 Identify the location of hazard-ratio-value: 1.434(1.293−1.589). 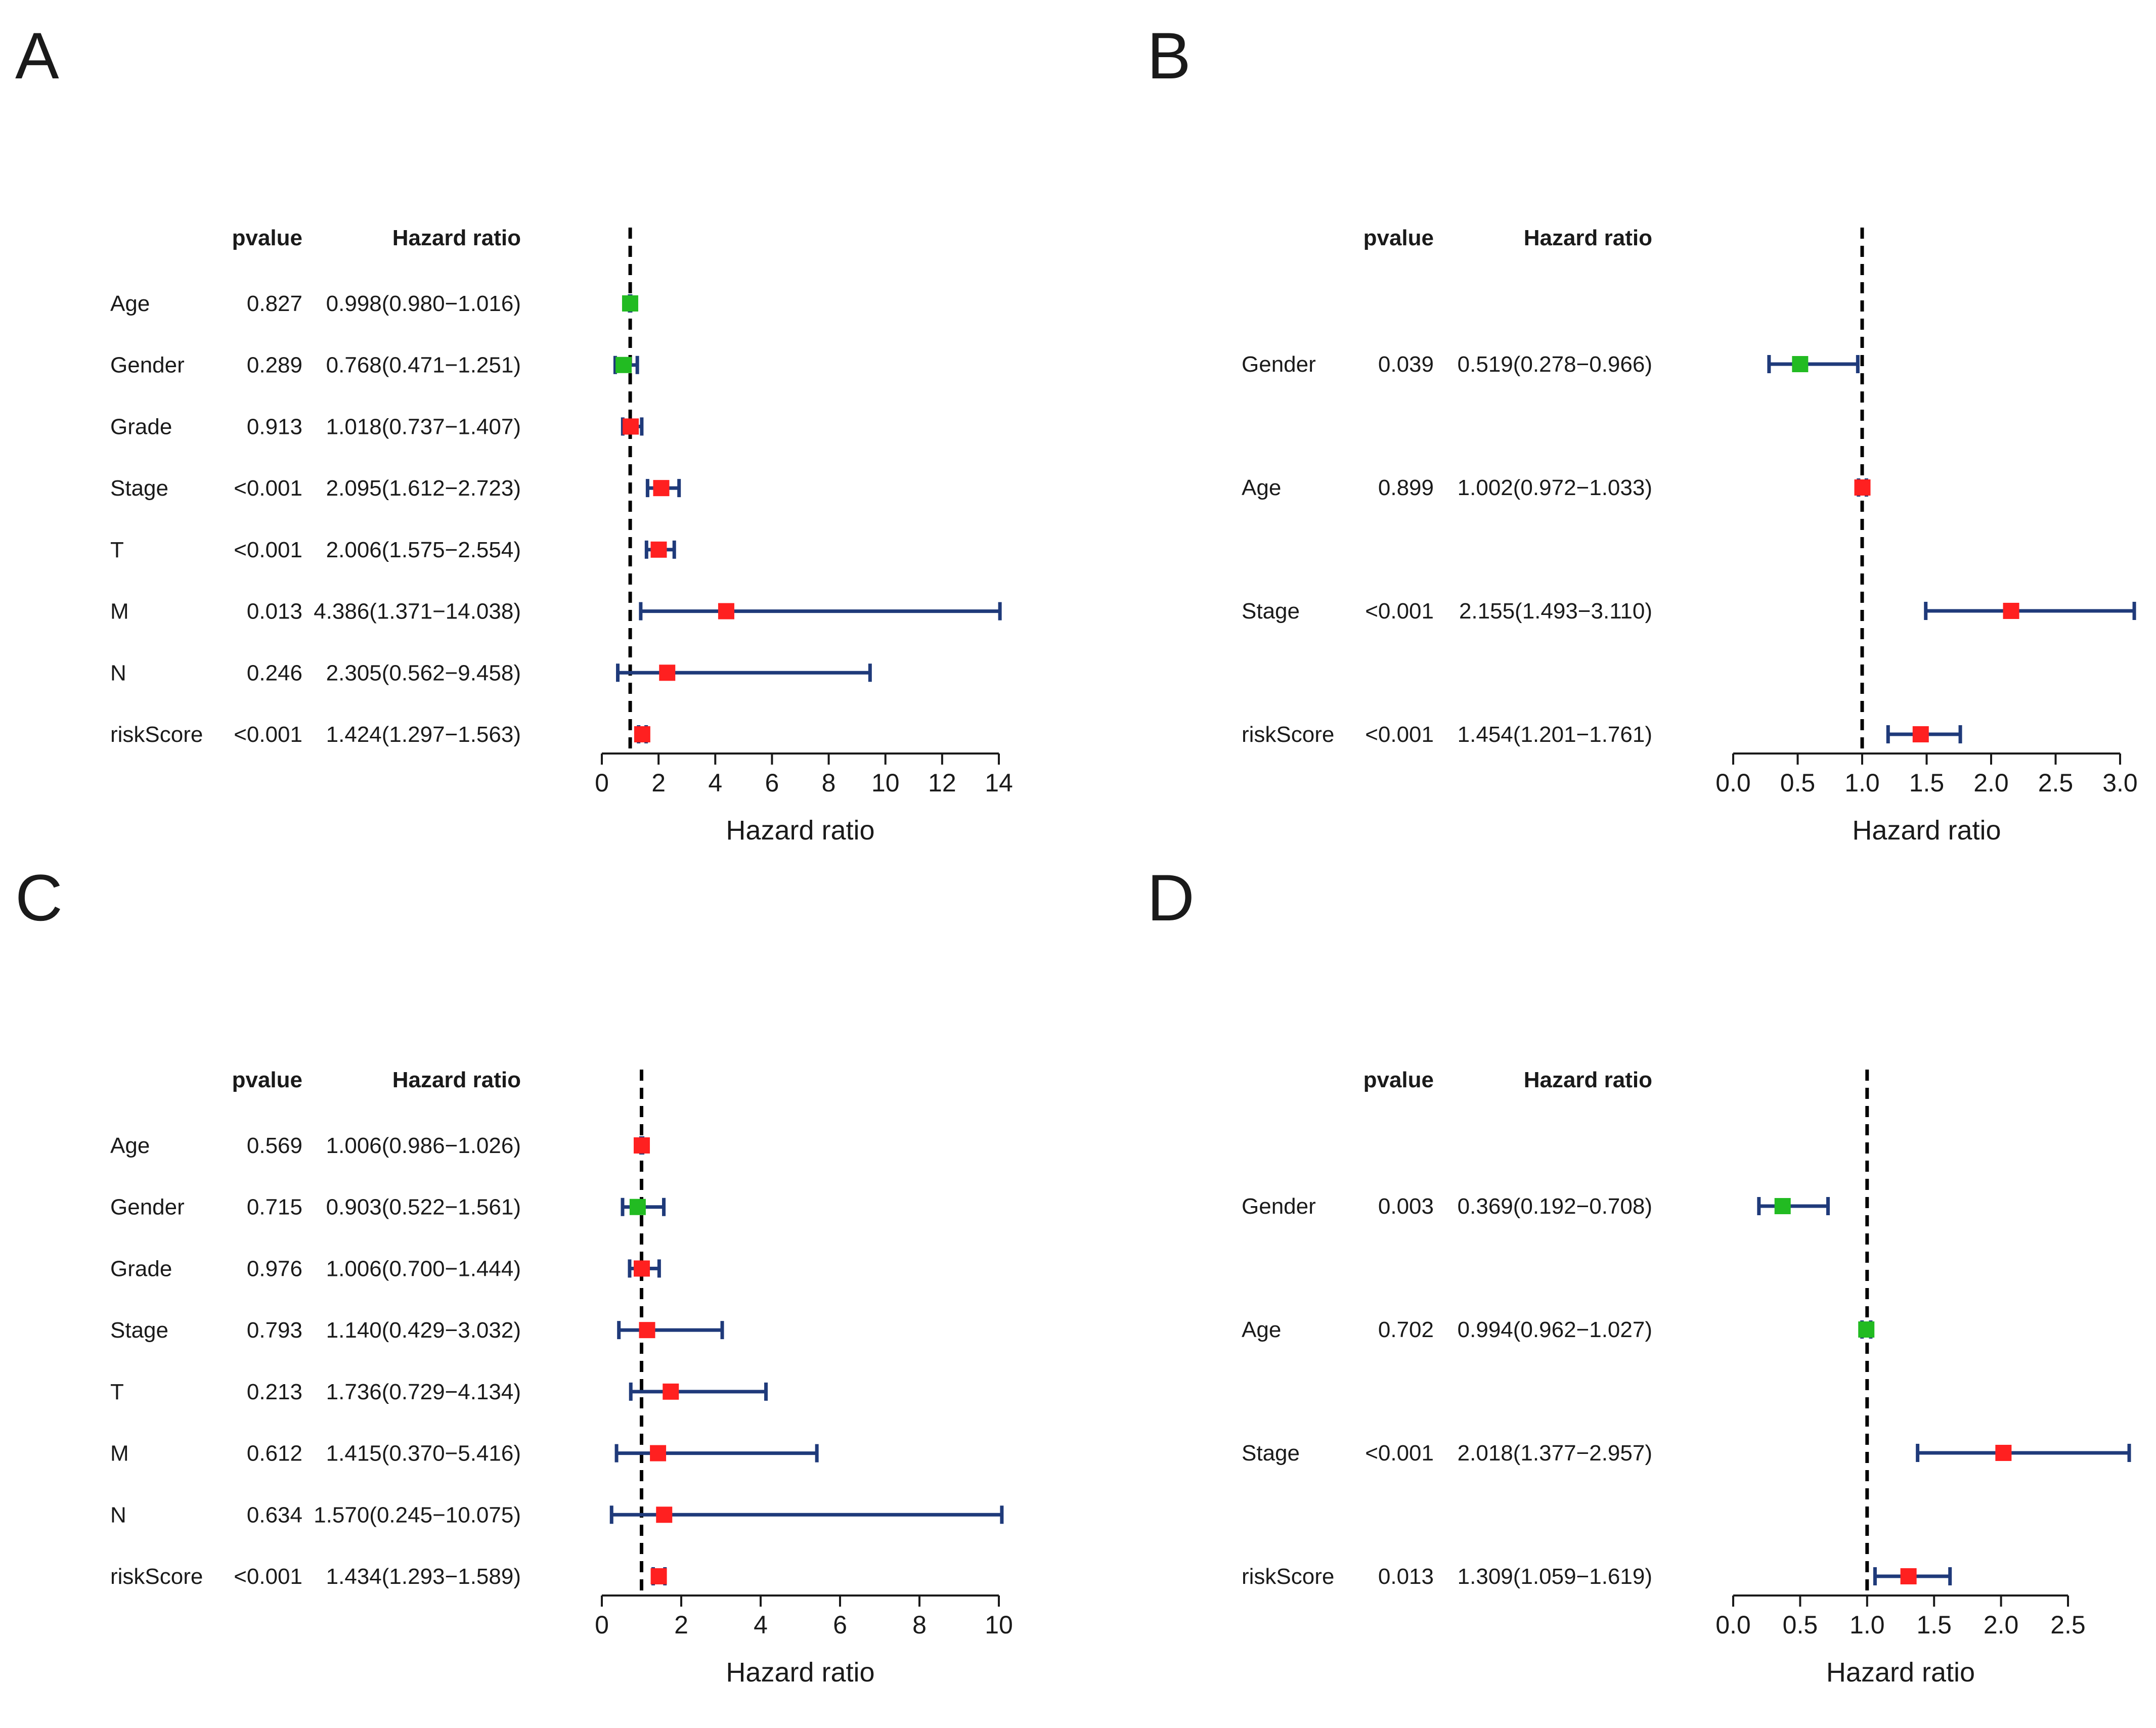
(424, 1577).